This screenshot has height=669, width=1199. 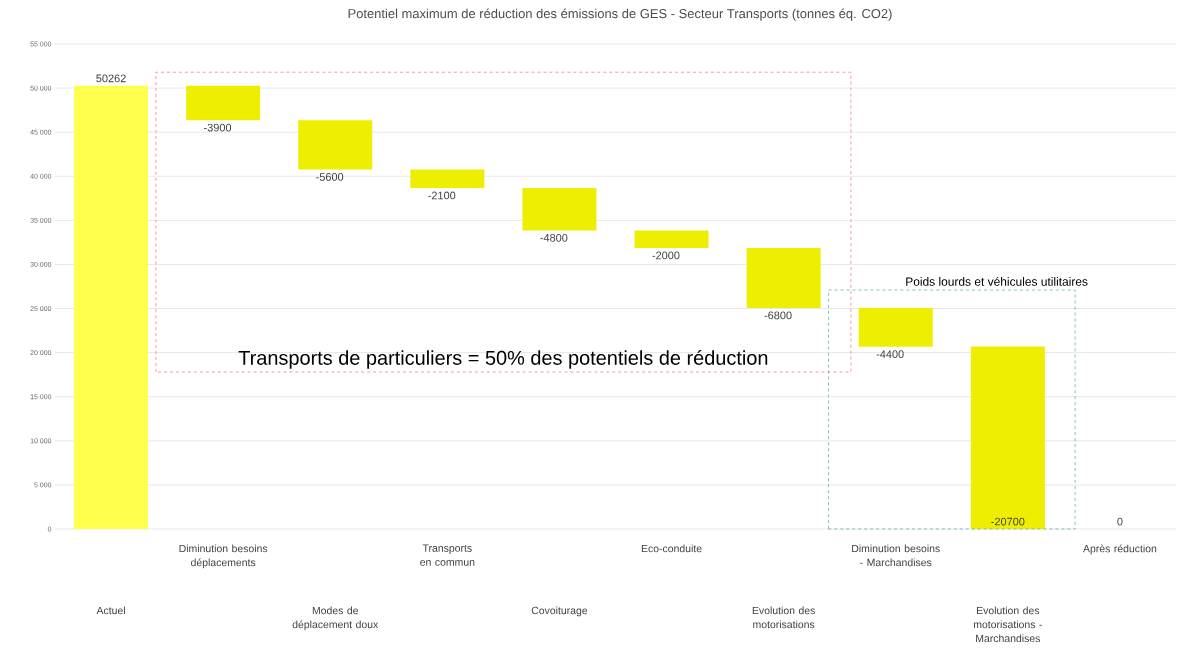 What do you see at coordinates (1007, 624) in the screenshot?
I see `x-tick-label: Evolution des motorisations - Marchandises` at bounding box center [1007, 624].